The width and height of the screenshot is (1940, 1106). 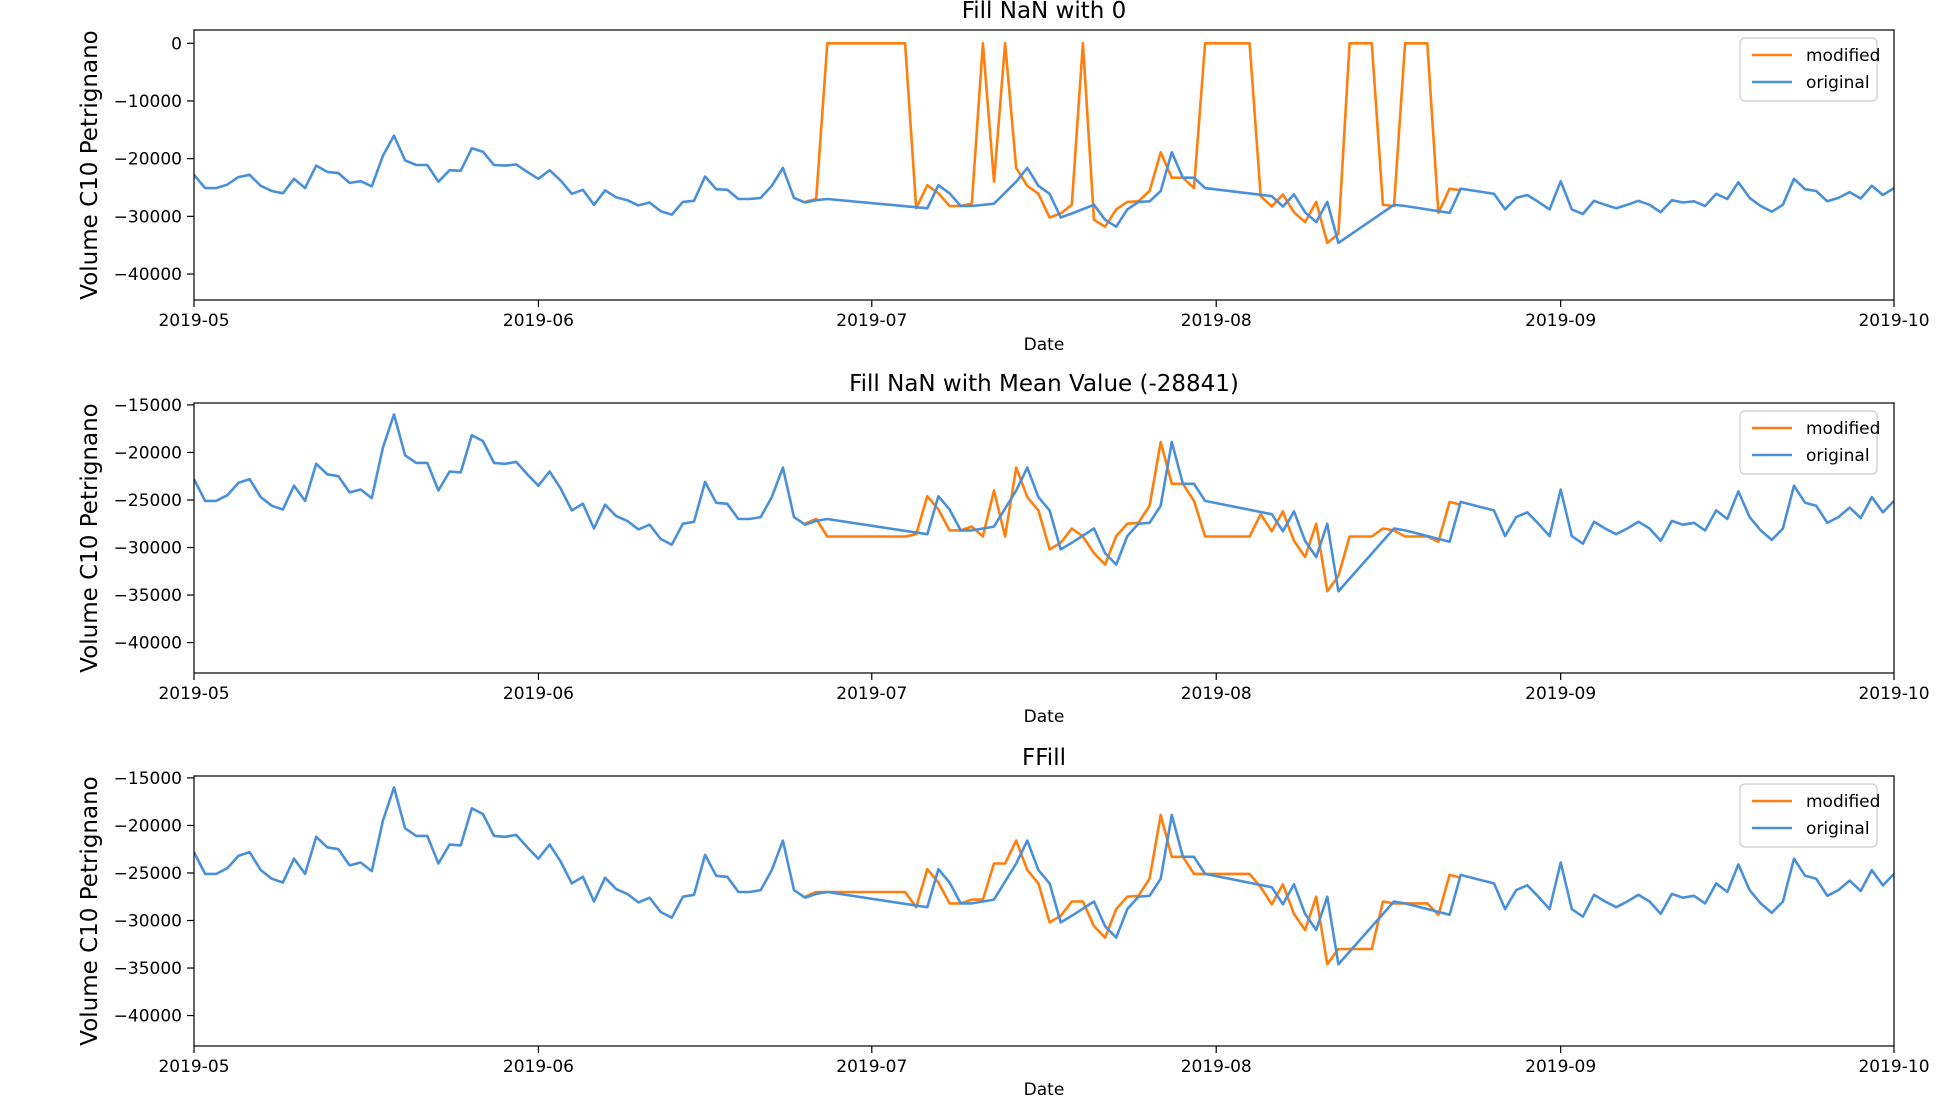 I want to click on chart-title: Fill NaN with 0, so click(x=1044, y=12).